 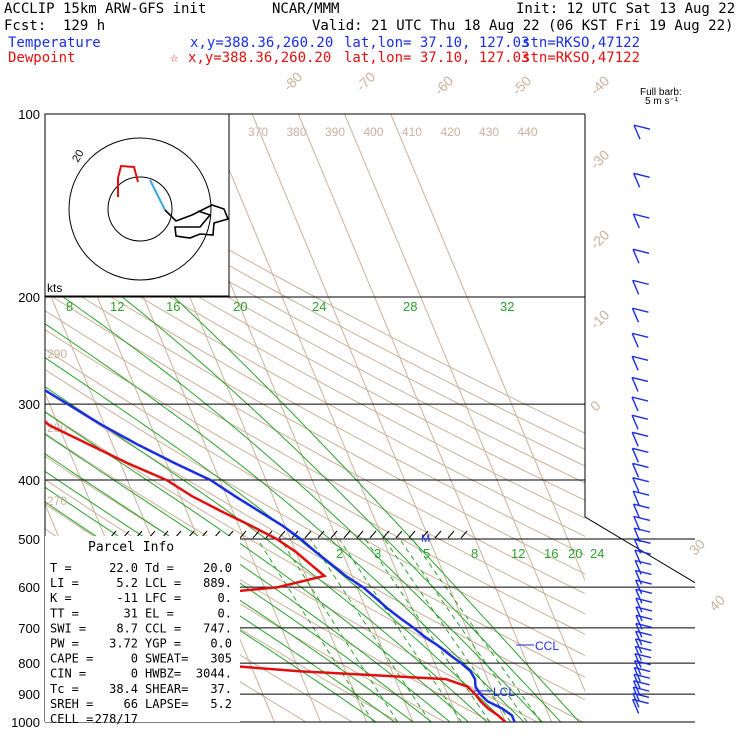 I want to click on parcel-field-label: SHEAR=, so click(x=166, y=689).